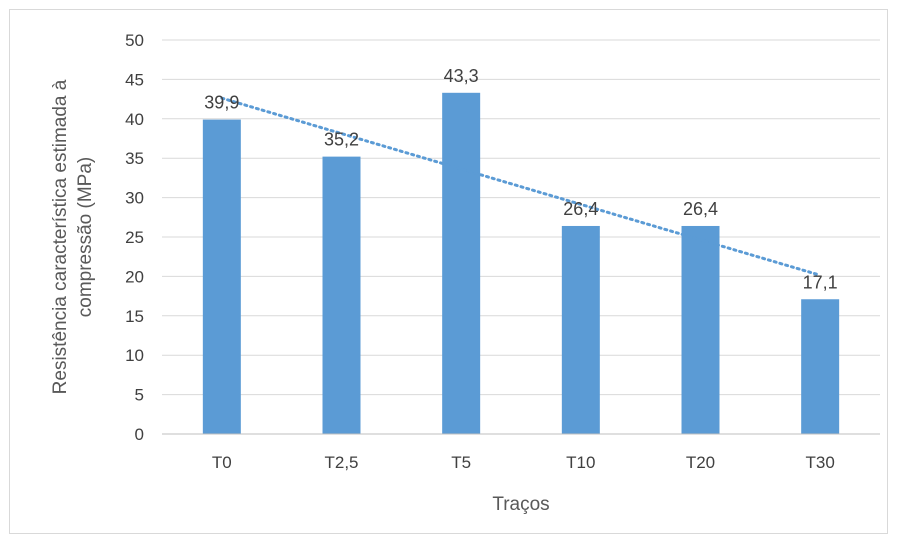 This screenshot has height=543, width=898. Describe the element at coordinates (461, 462) in the screenshot. I see `x-tick-label: T5` at that location.